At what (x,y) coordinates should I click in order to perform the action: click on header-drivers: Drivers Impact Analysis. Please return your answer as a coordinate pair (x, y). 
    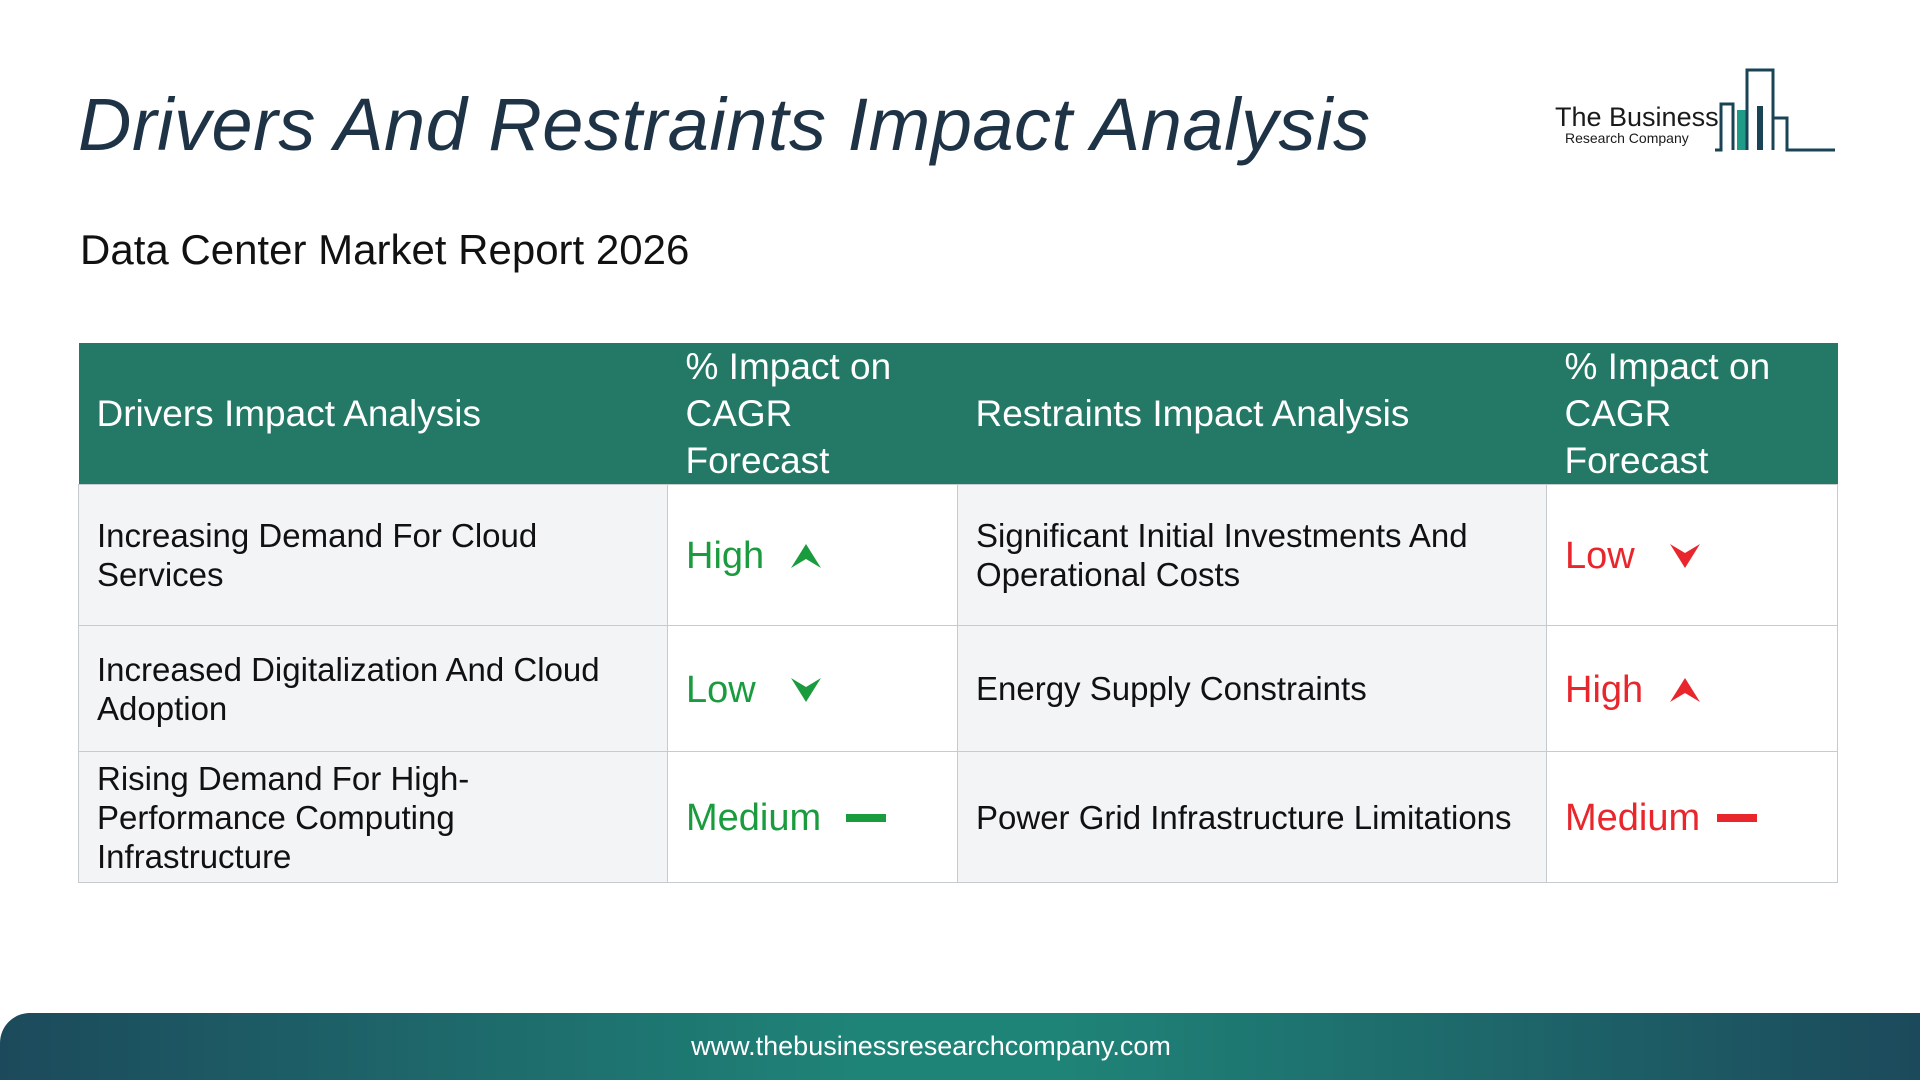
    Looking at the image, I should click on (373, 414).